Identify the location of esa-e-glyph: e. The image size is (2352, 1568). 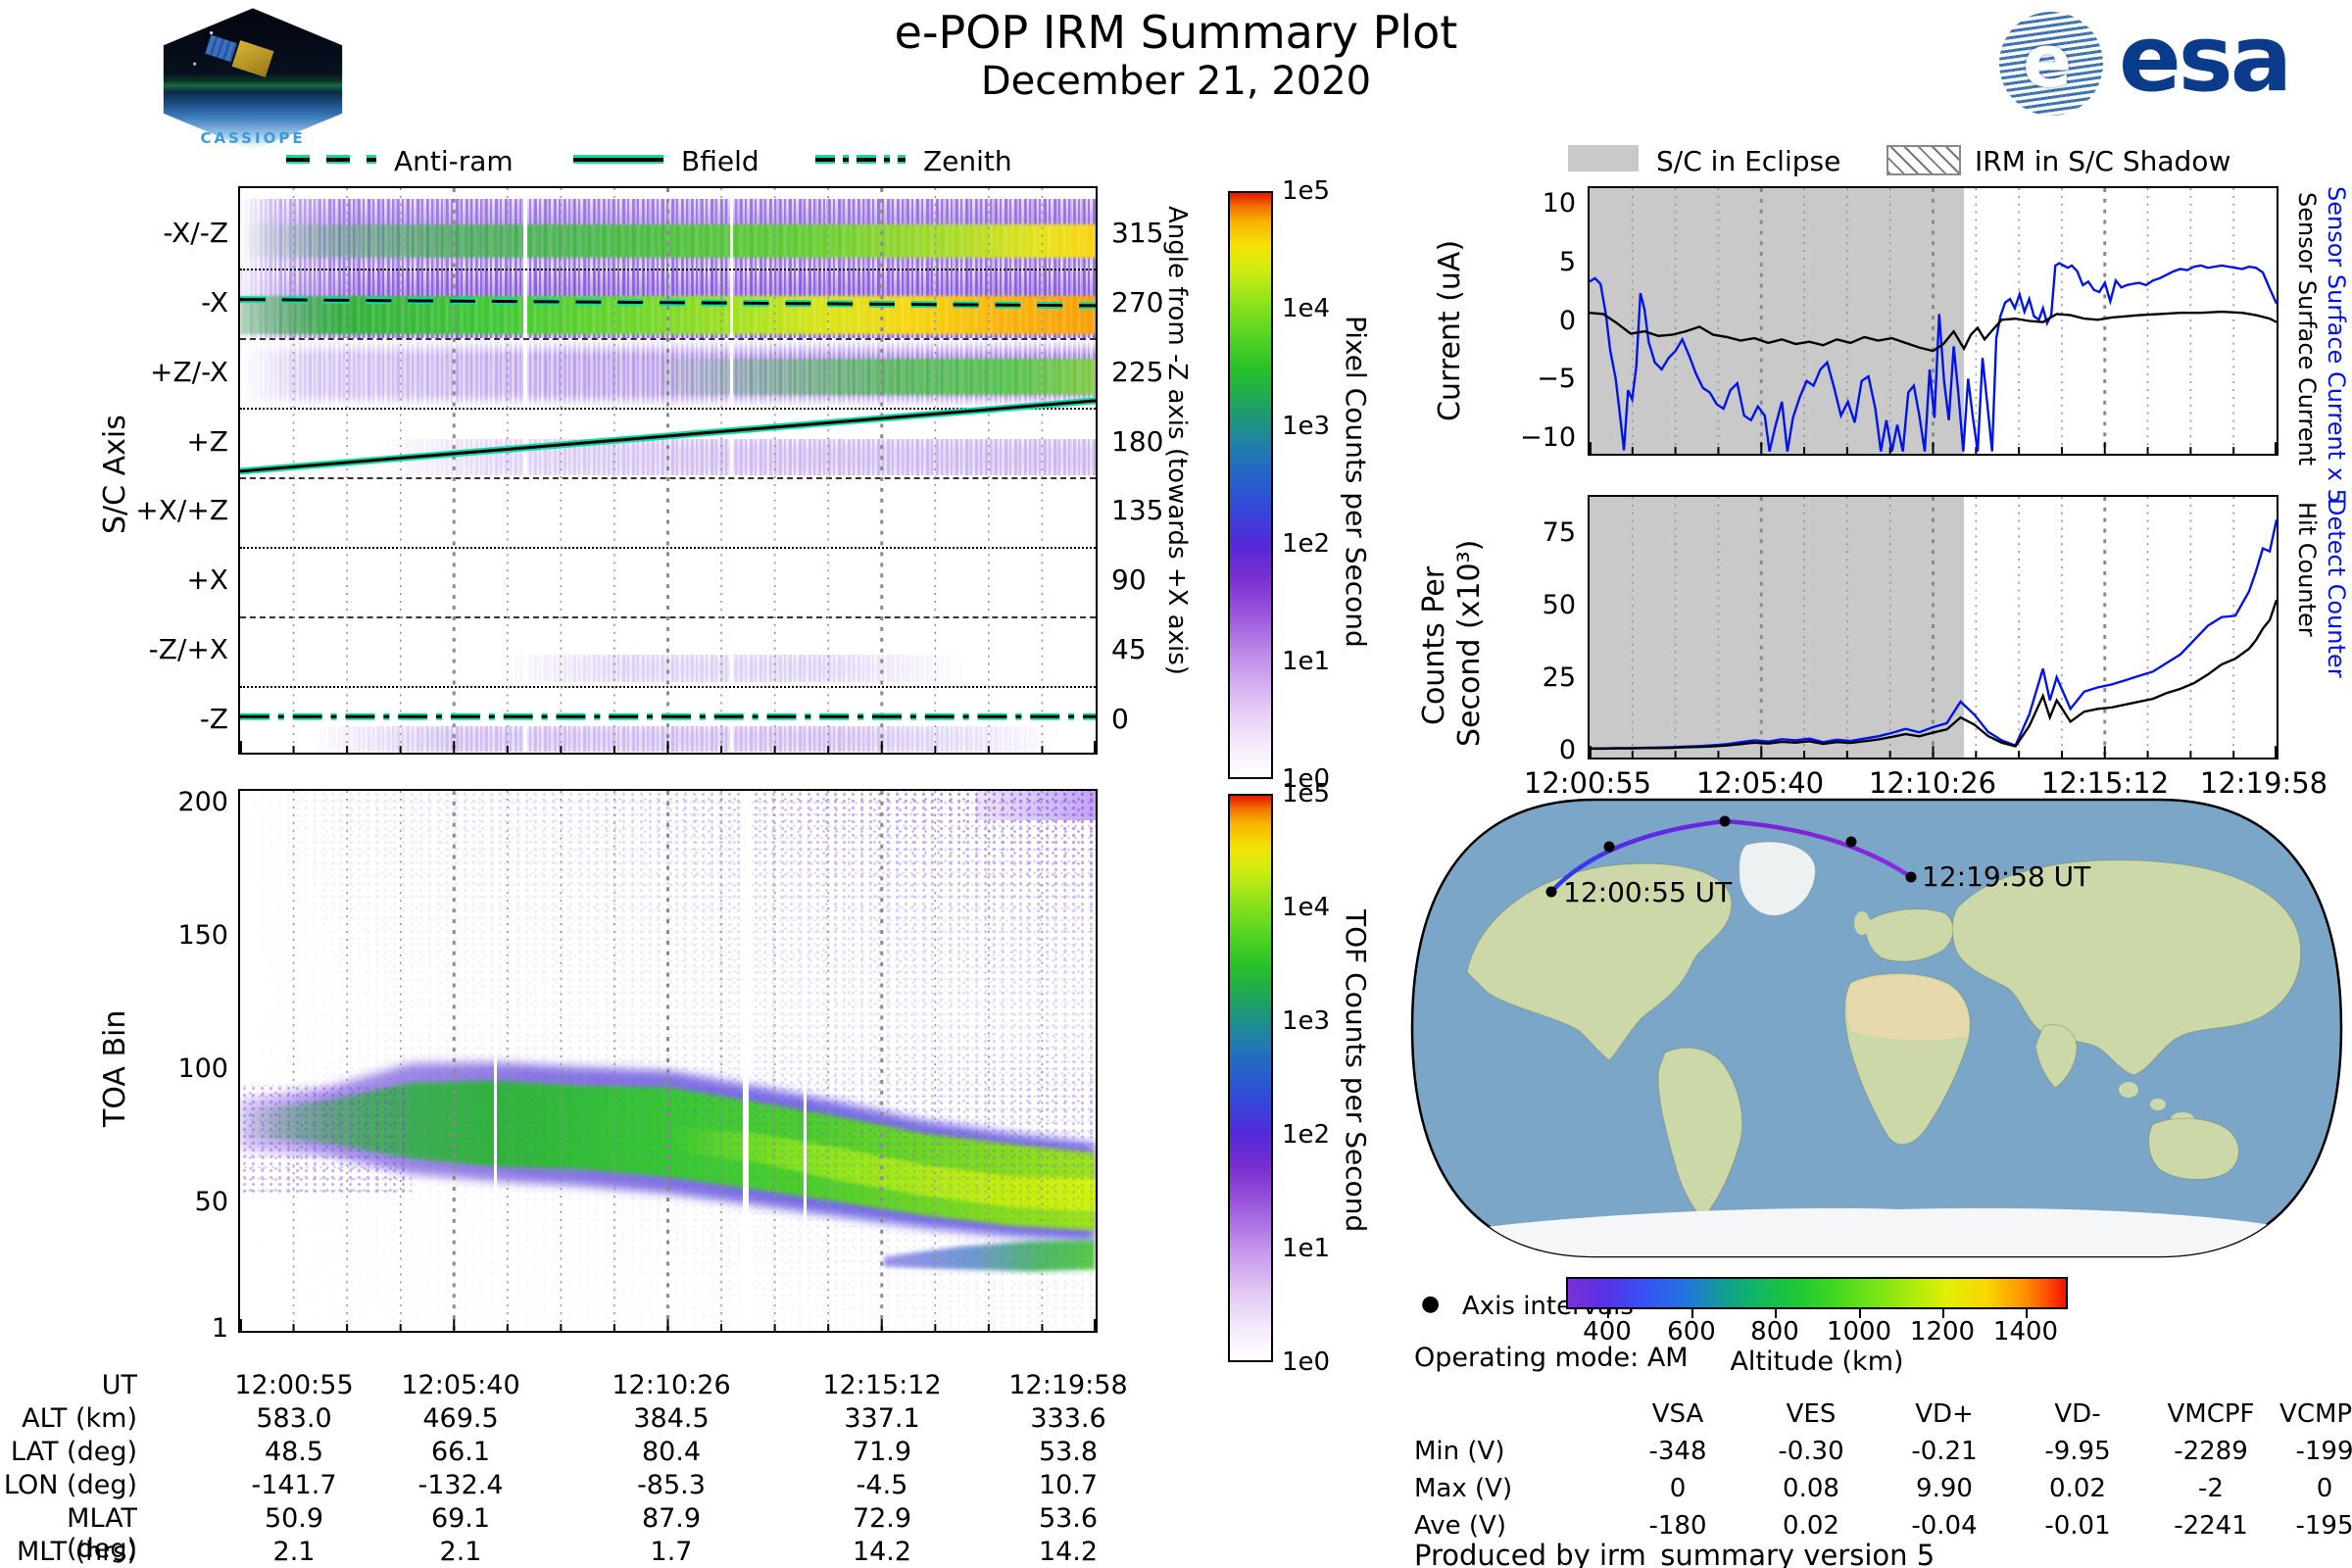
(2048, 62).